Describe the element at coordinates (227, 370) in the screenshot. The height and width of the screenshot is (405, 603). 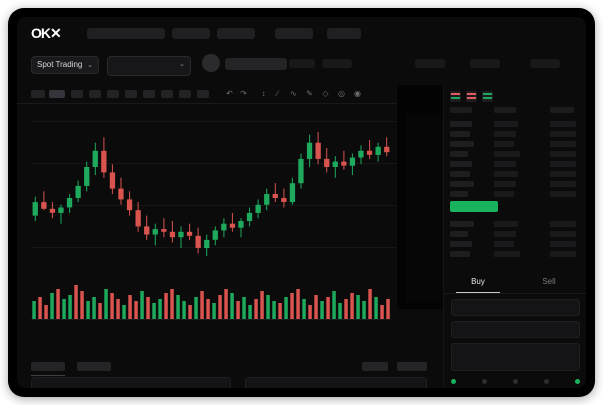
I see `orders-panel` at that location.